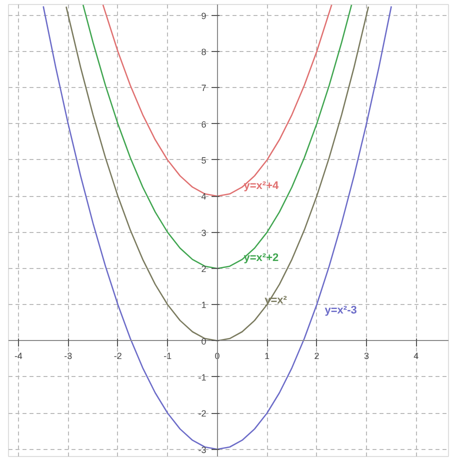  I want to click on y-tick-label: 1, so click(203, 305).